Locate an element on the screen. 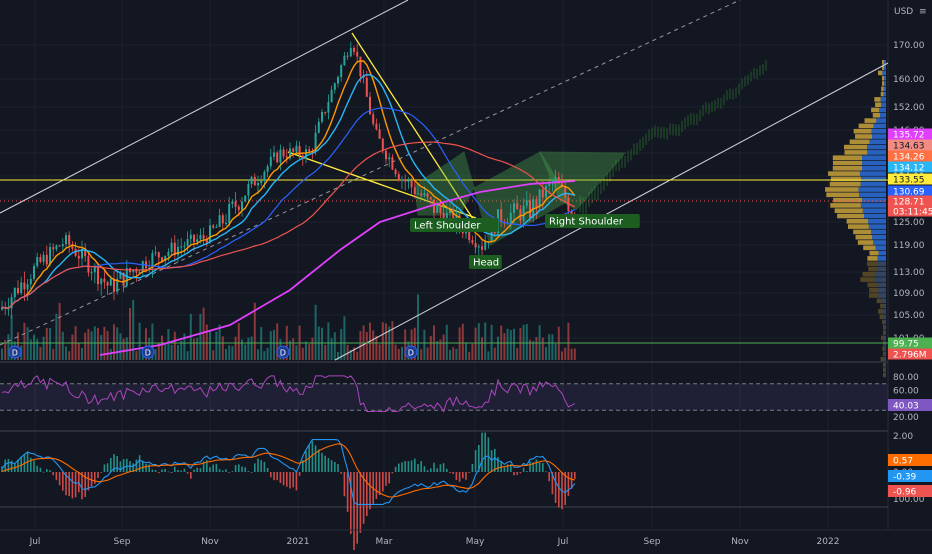 Image resolution: width=932 pixels, height=554 pixels. pattern-labels: Left Shoulder Head Right Shoulder is located at coordinates (525, 241).